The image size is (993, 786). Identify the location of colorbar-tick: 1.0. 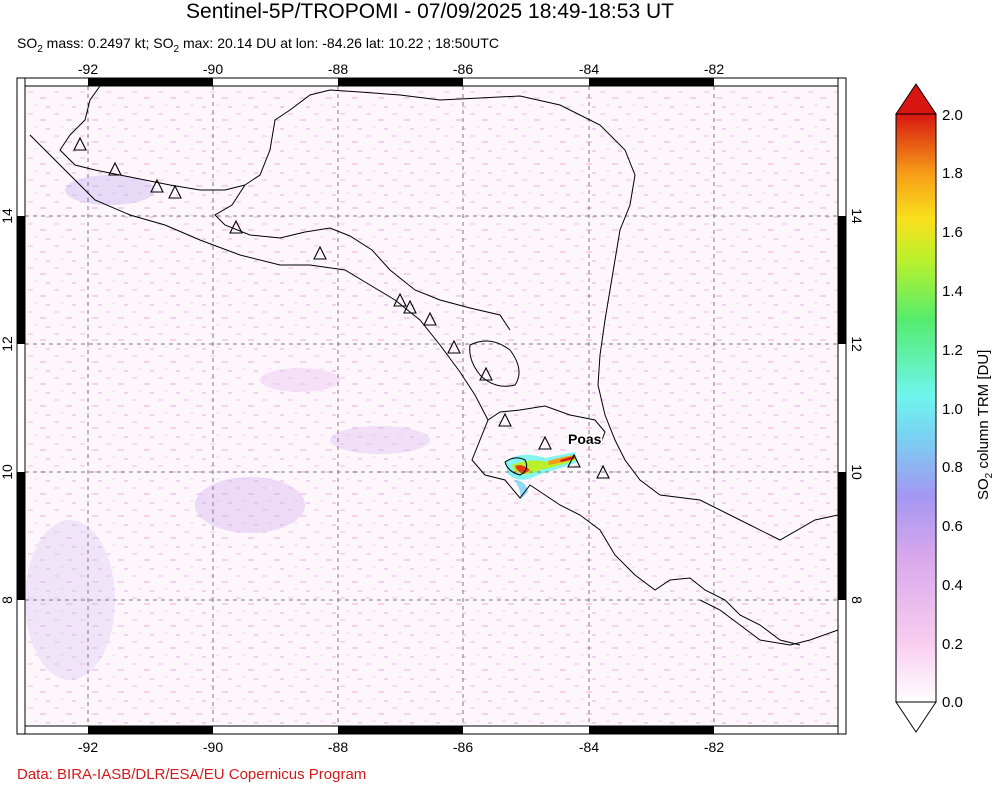
(952, 409).